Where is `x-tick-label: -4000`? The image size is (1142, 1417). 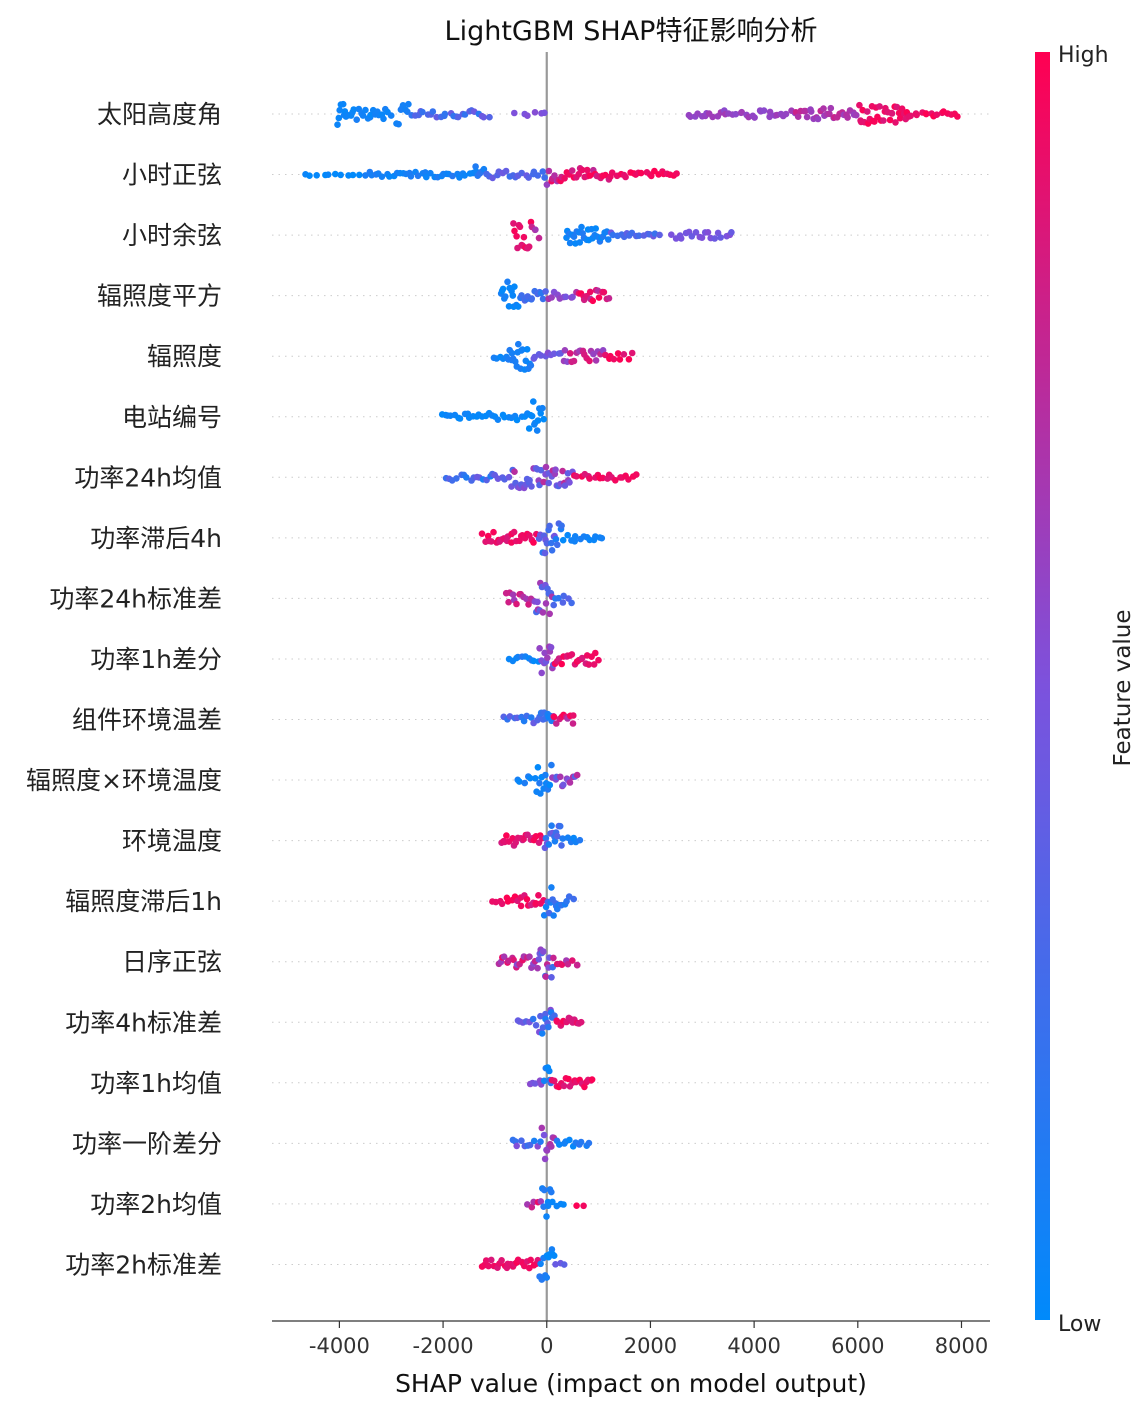 x-tick-label: -4000 is located at coordinates (339, 1346).